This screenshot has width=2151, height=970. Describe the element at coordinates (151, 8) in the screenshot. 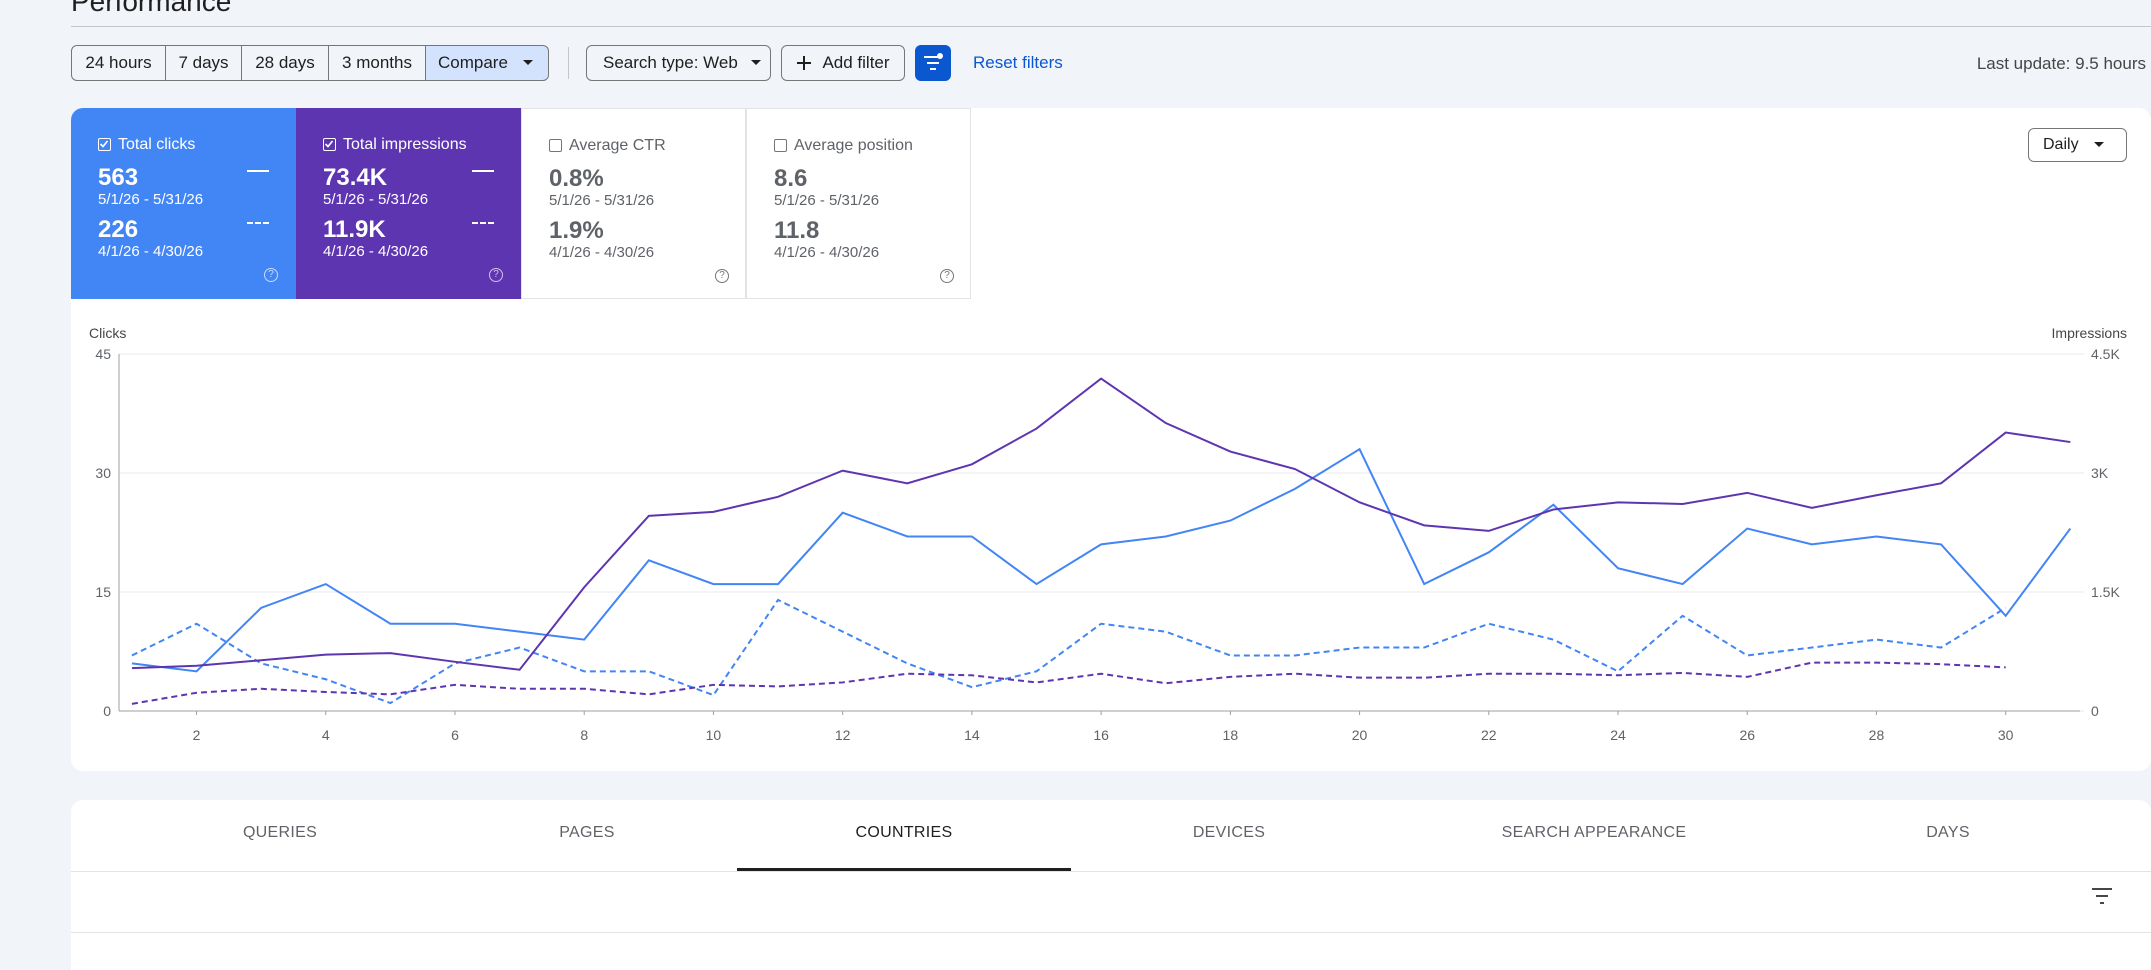

I see `page-title: Performance` at that location.